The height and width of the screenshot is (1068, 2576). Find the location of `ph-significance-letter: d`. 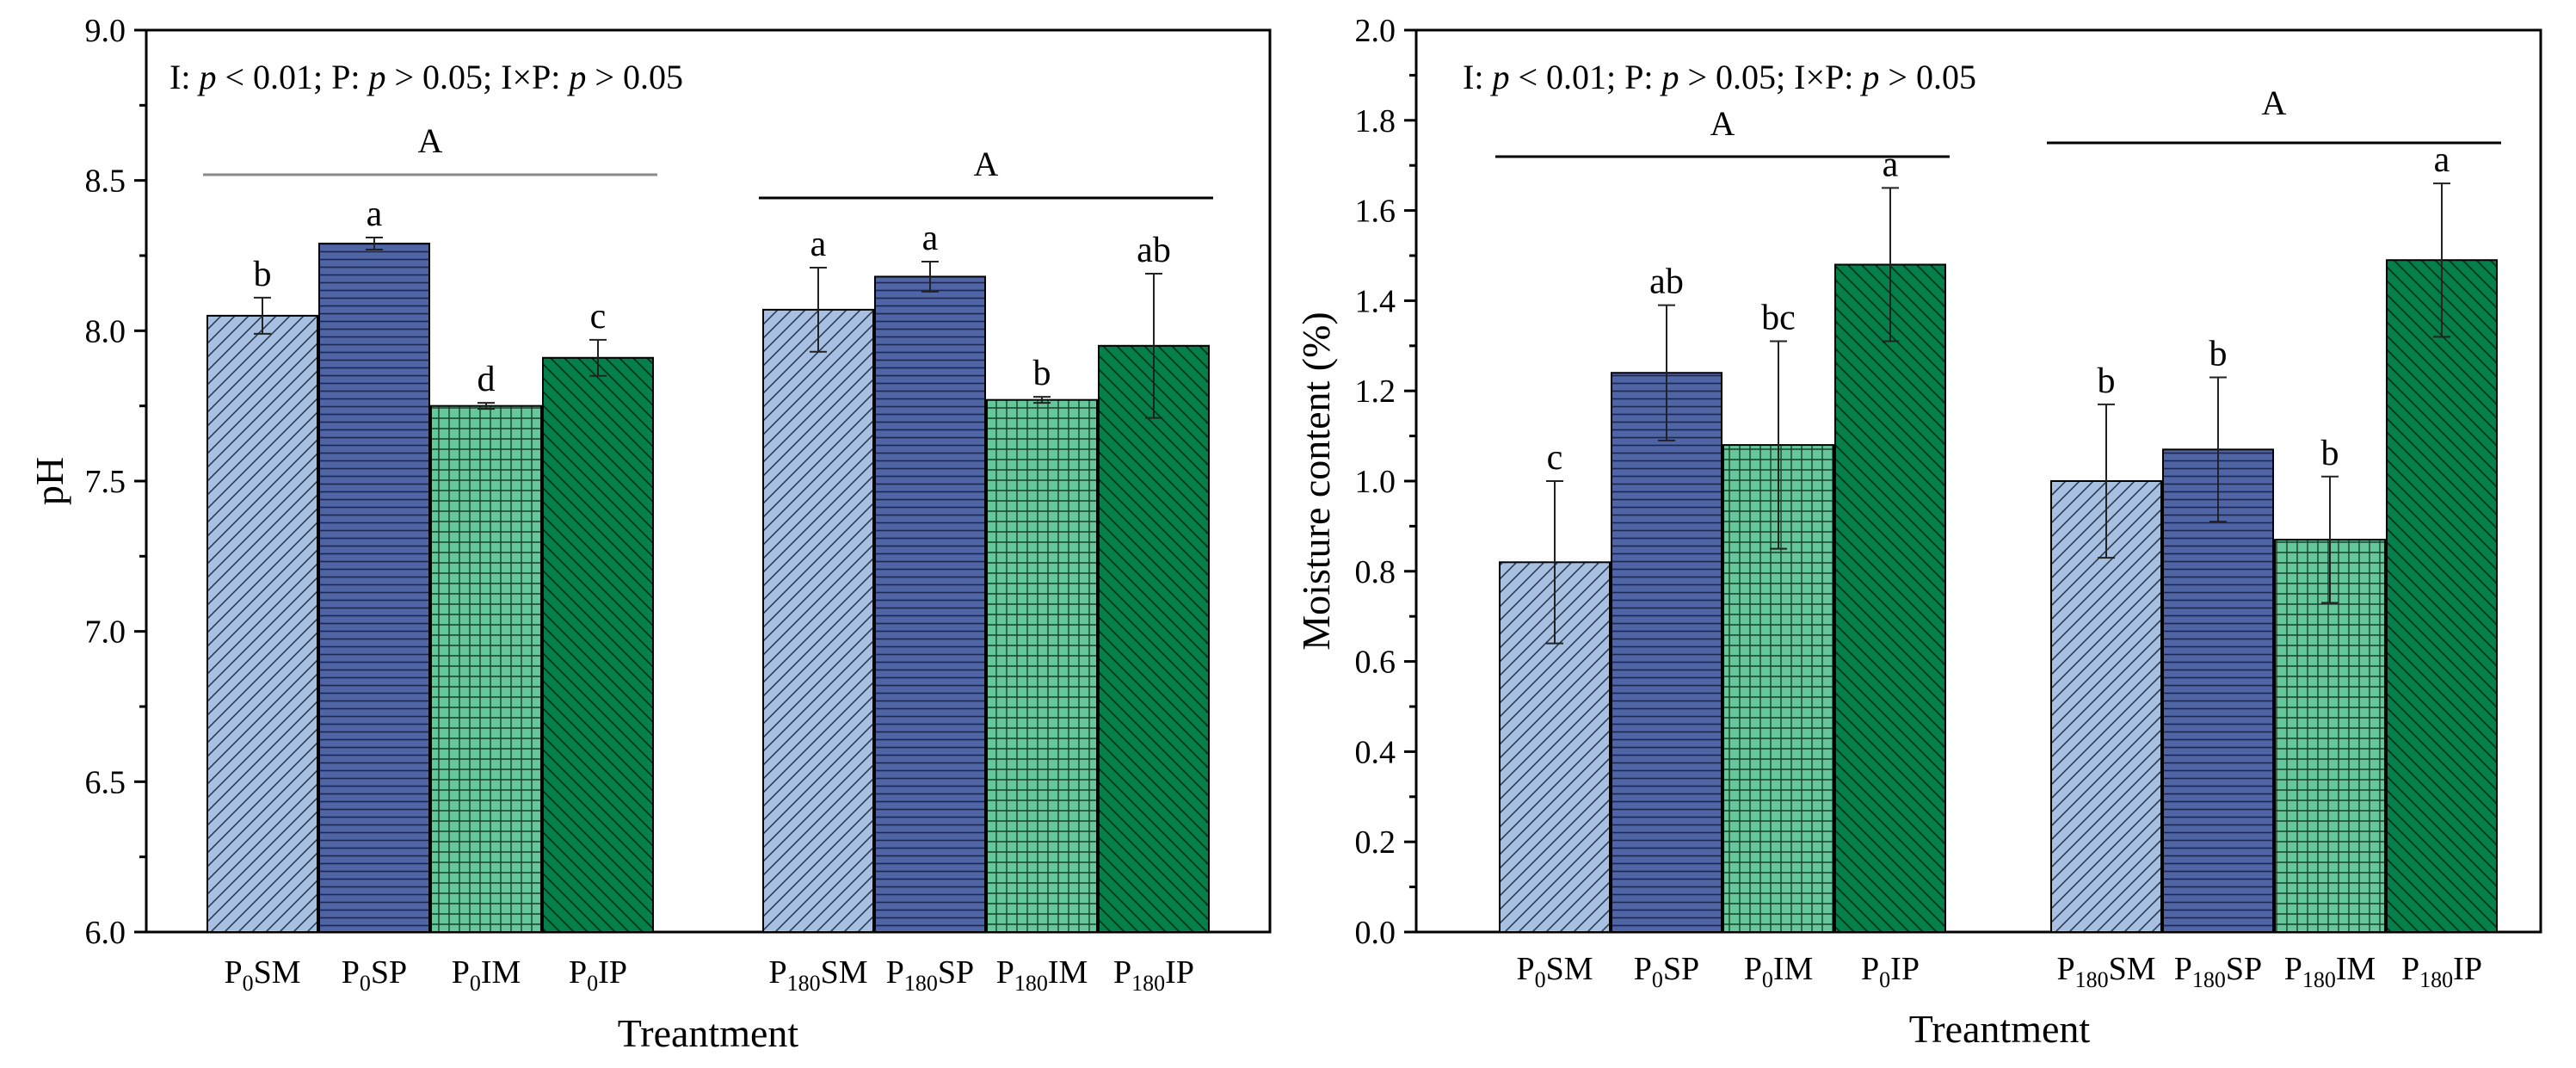

ph-significance-letter: d is located at coordinates (487, 379).